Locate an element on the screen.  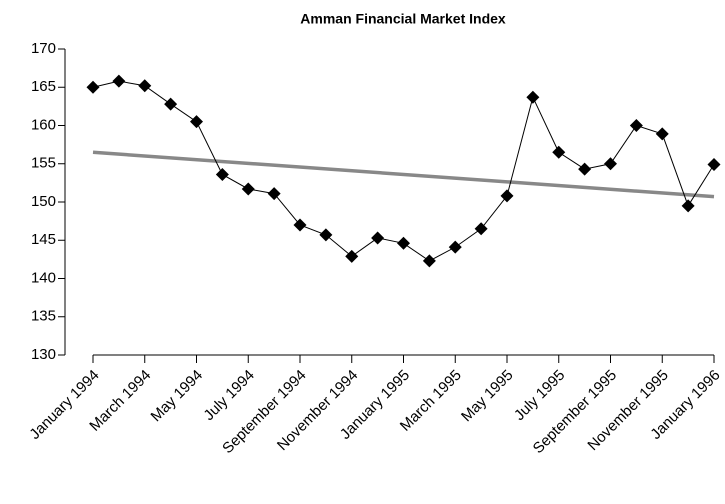
chart-title: Amman Financial Market Index is located at coordinates (403, 19).